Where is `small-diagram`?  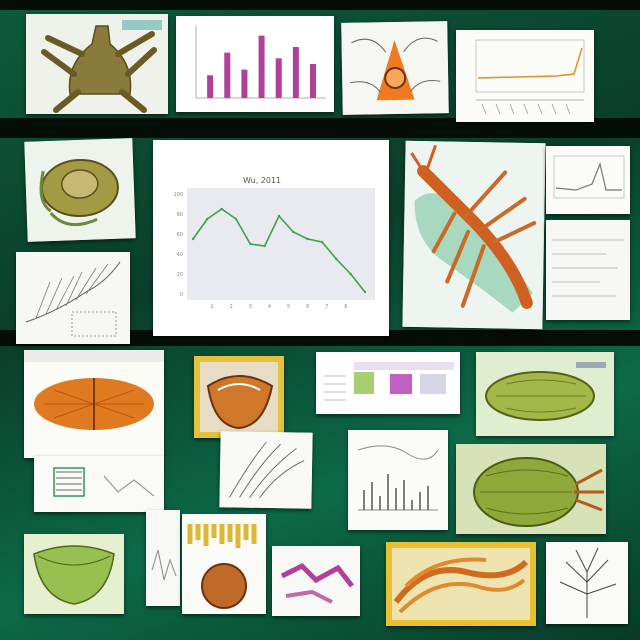
small-diagram is located at coordinates (99, 484).